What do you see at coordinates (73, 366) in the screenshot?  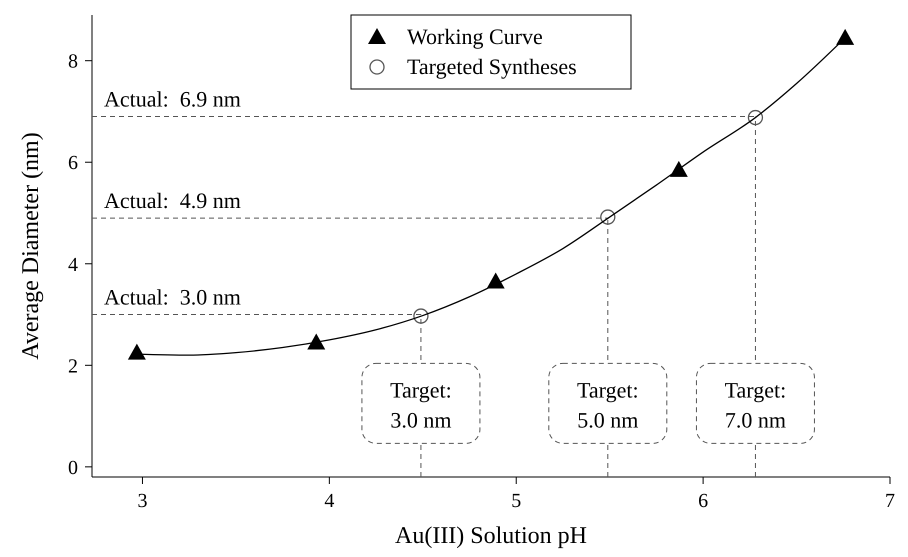 I see `y-tick-label: 2` at bounding box center [73, 366].